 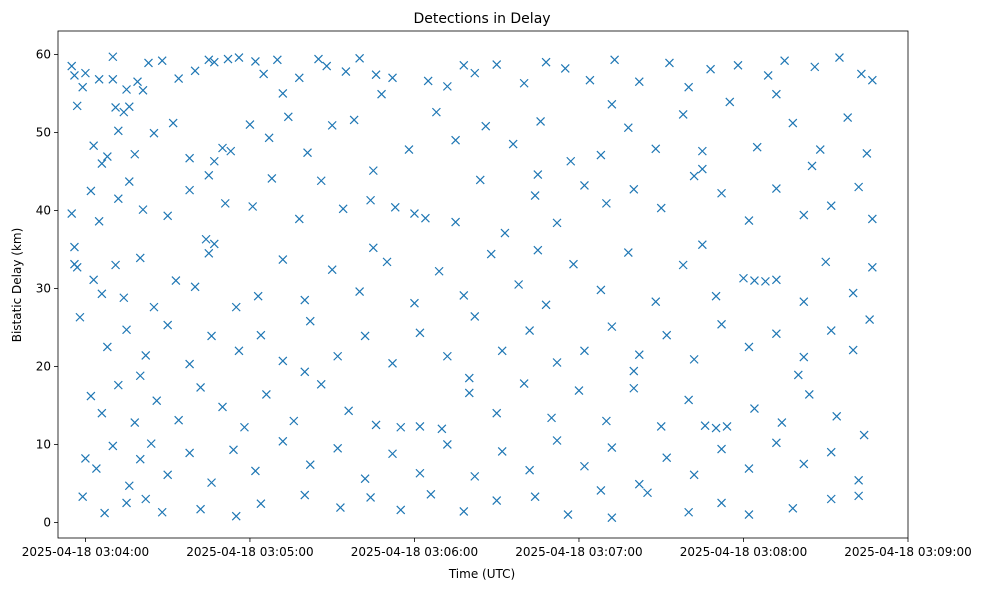 What do you see at coordinates (743, 552) in the screenshot?
I see `x-tick-label: 2025-04-18 03:08:00` at bounding box center [743, 552].